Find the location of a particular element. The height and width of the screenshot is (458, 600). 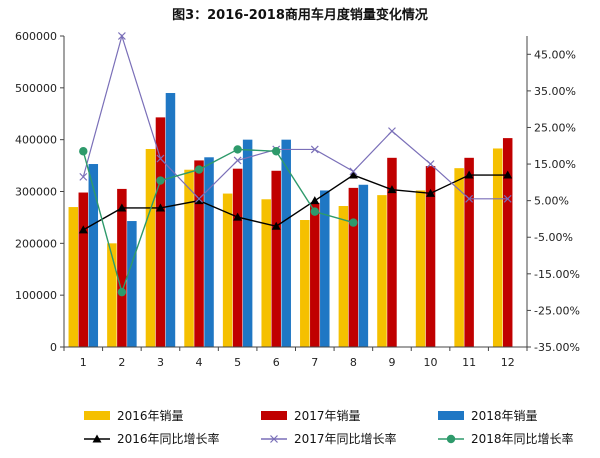

marker-2018年同比增长率-0 is located at coordinates (83, 151).